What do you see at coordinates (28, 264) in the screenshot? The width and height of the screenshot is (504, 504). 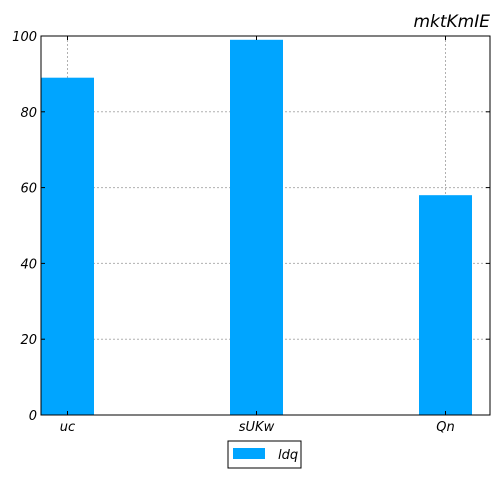 I see `y-tick-label: 40` at bounding box center [28, 264].